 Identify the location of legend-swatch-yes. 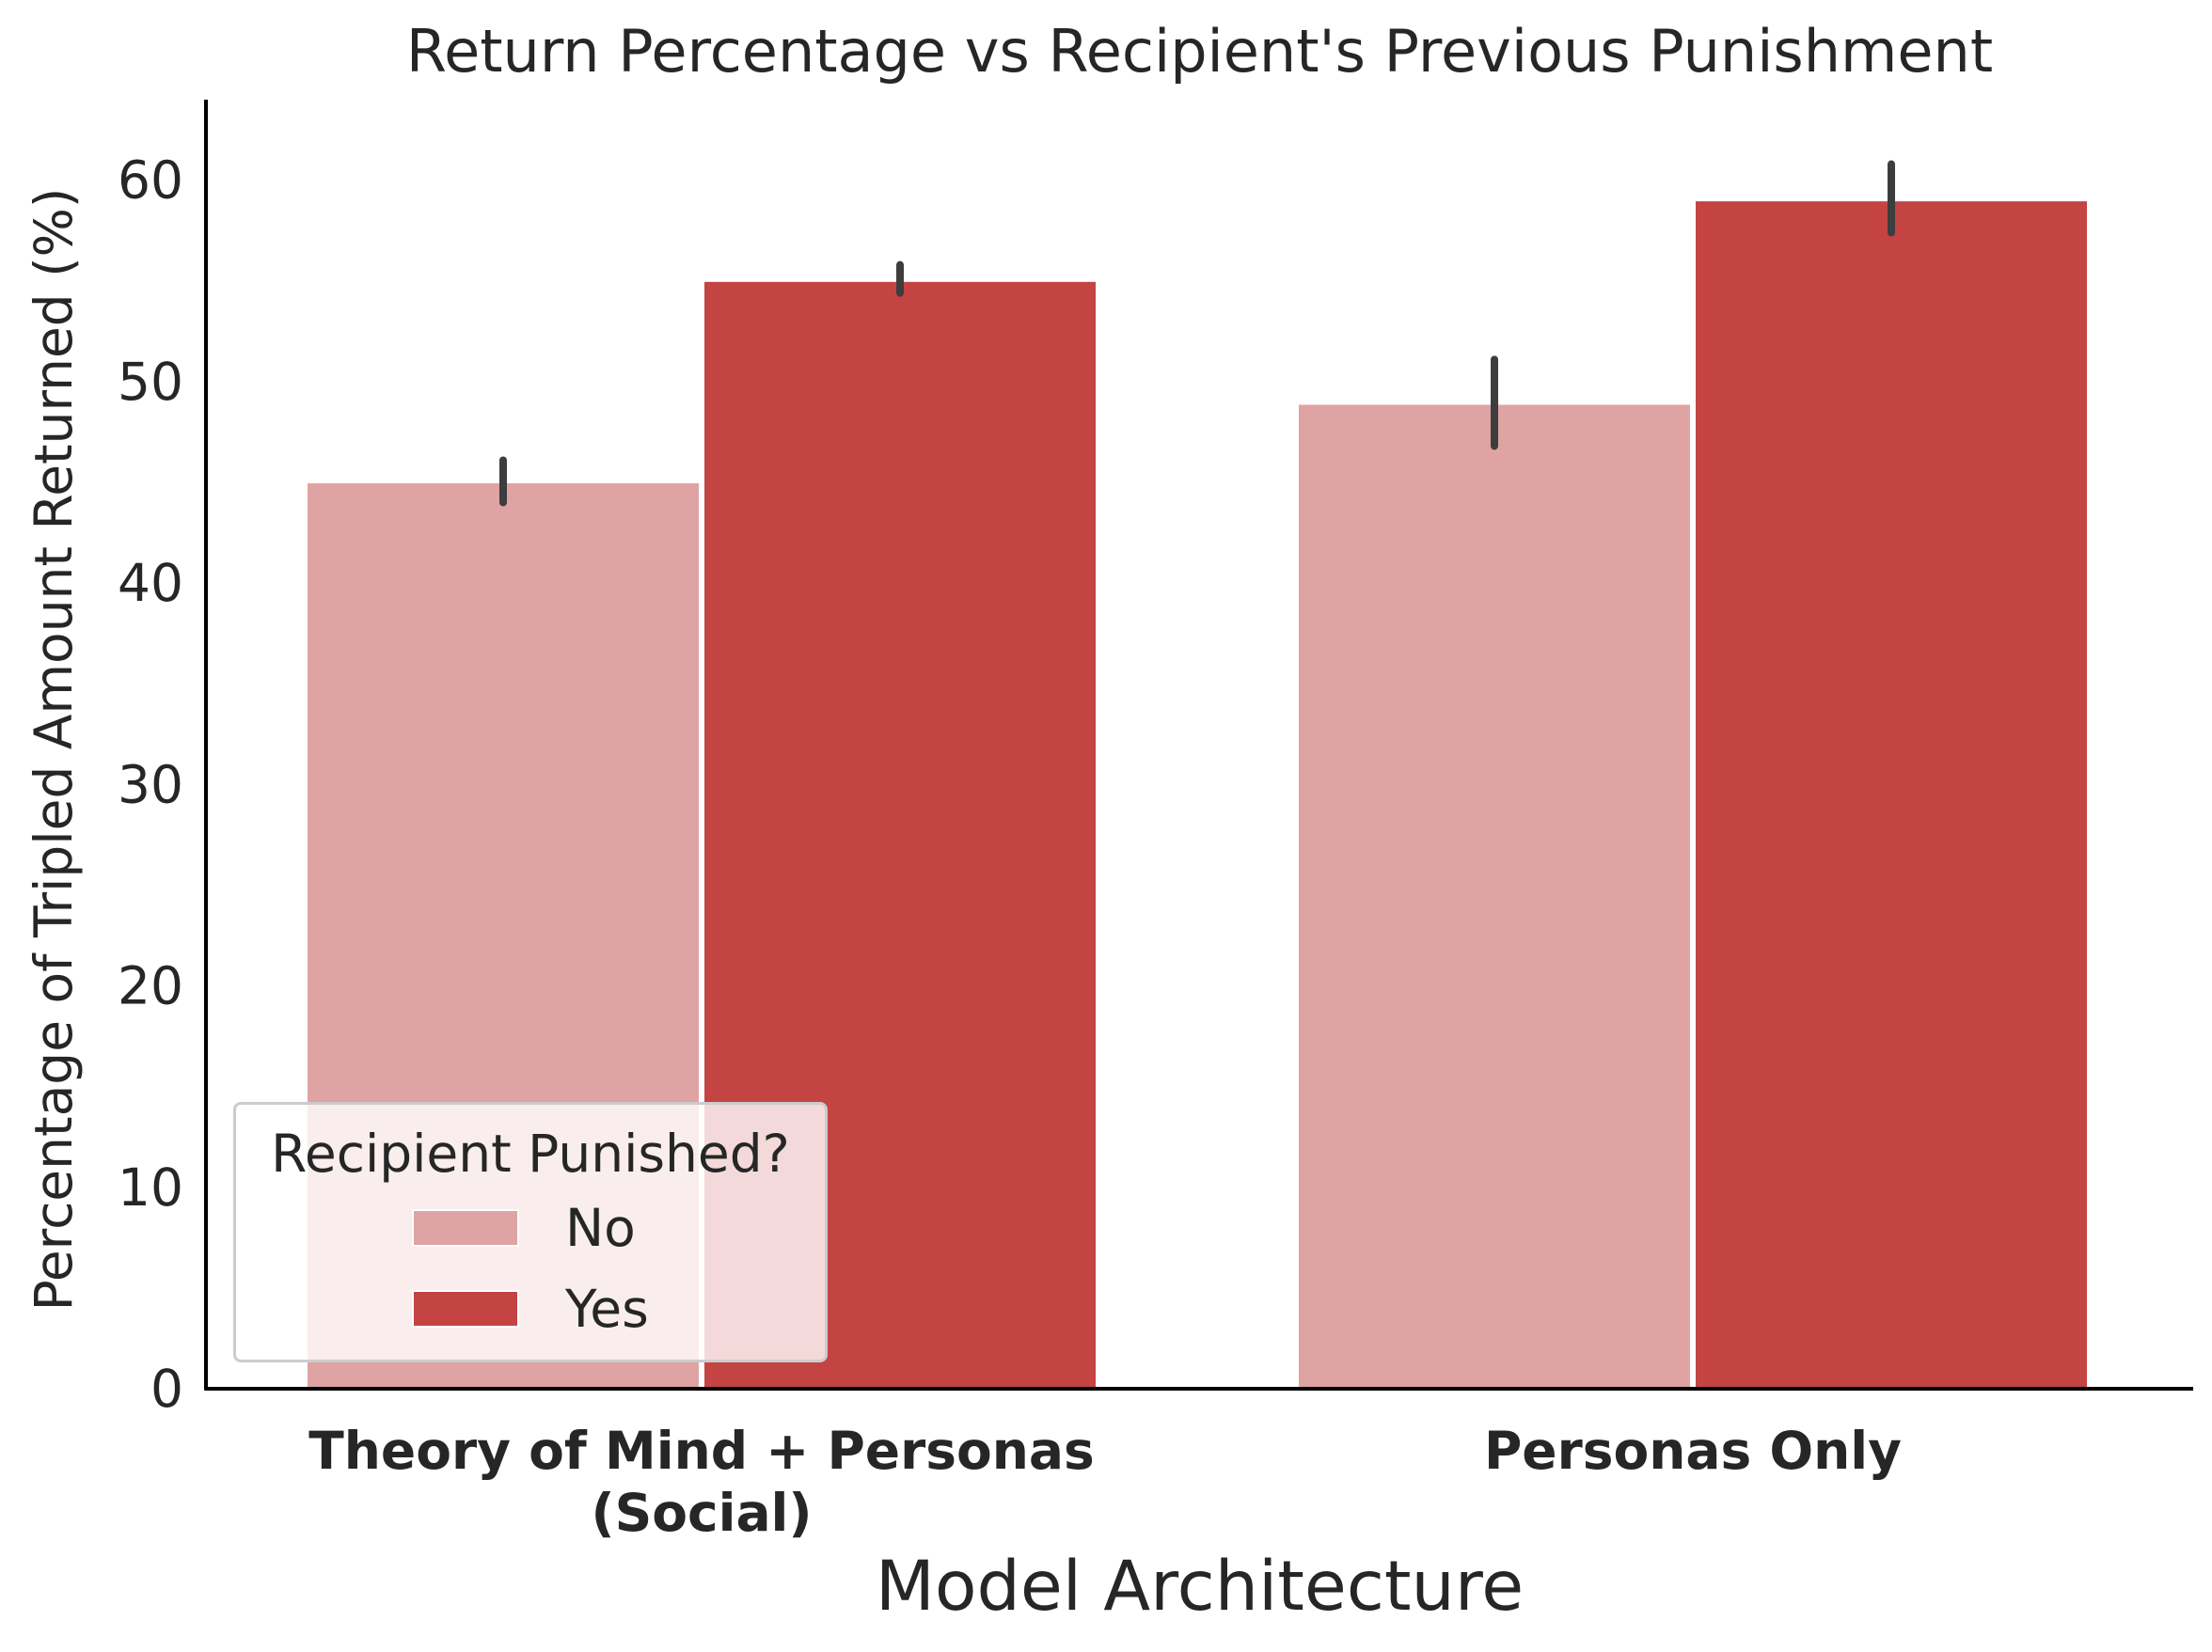
(465, 1309).